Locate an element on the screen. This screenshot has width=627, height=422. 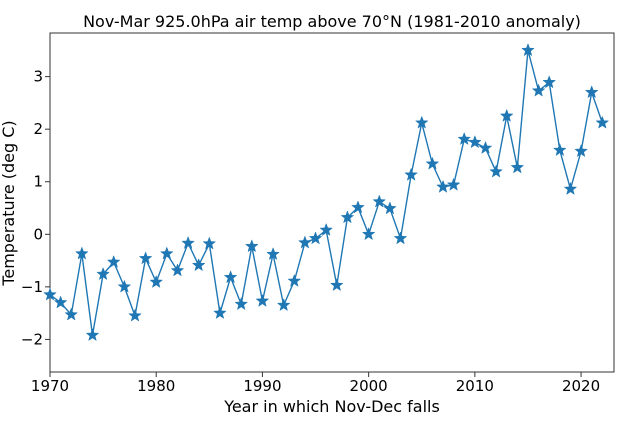
y-tick-label: −2 is located at coordinates (32, 339).